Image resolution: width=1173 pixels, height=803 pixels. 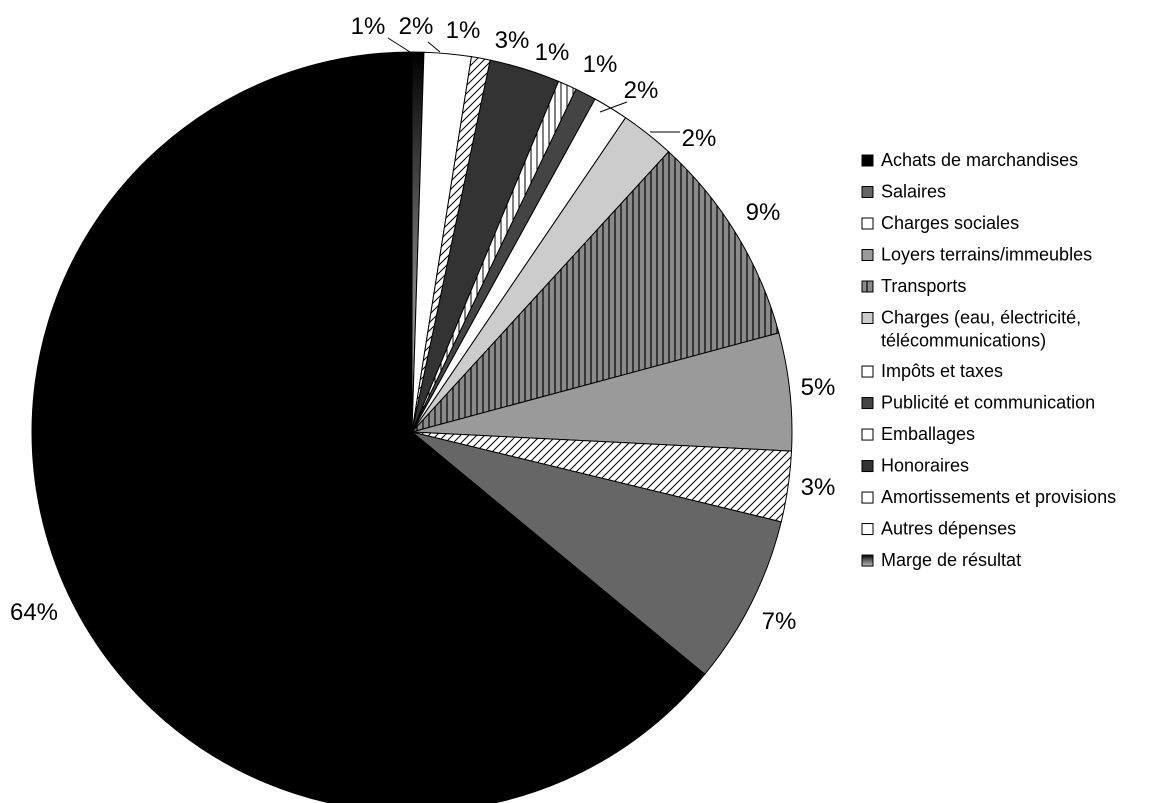 I want to click on value-label-amortissements-et-provisions: 1%, so click(x=463, y=30).